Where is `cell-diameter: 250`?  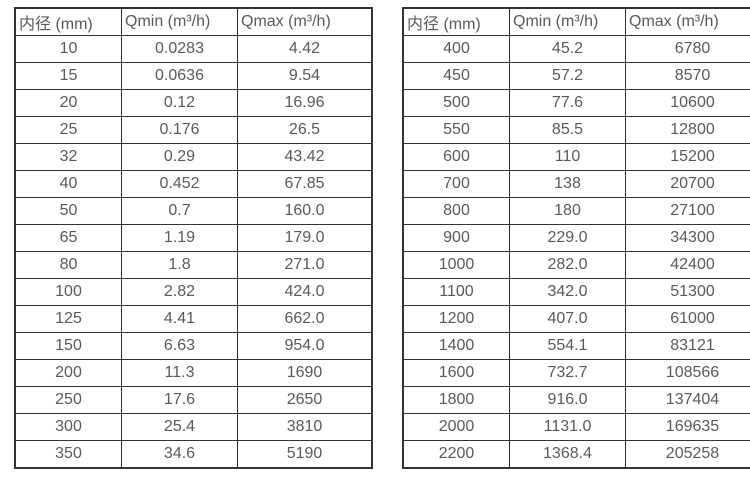
cell-diameter: 250 is located at coordinates (68, 400).